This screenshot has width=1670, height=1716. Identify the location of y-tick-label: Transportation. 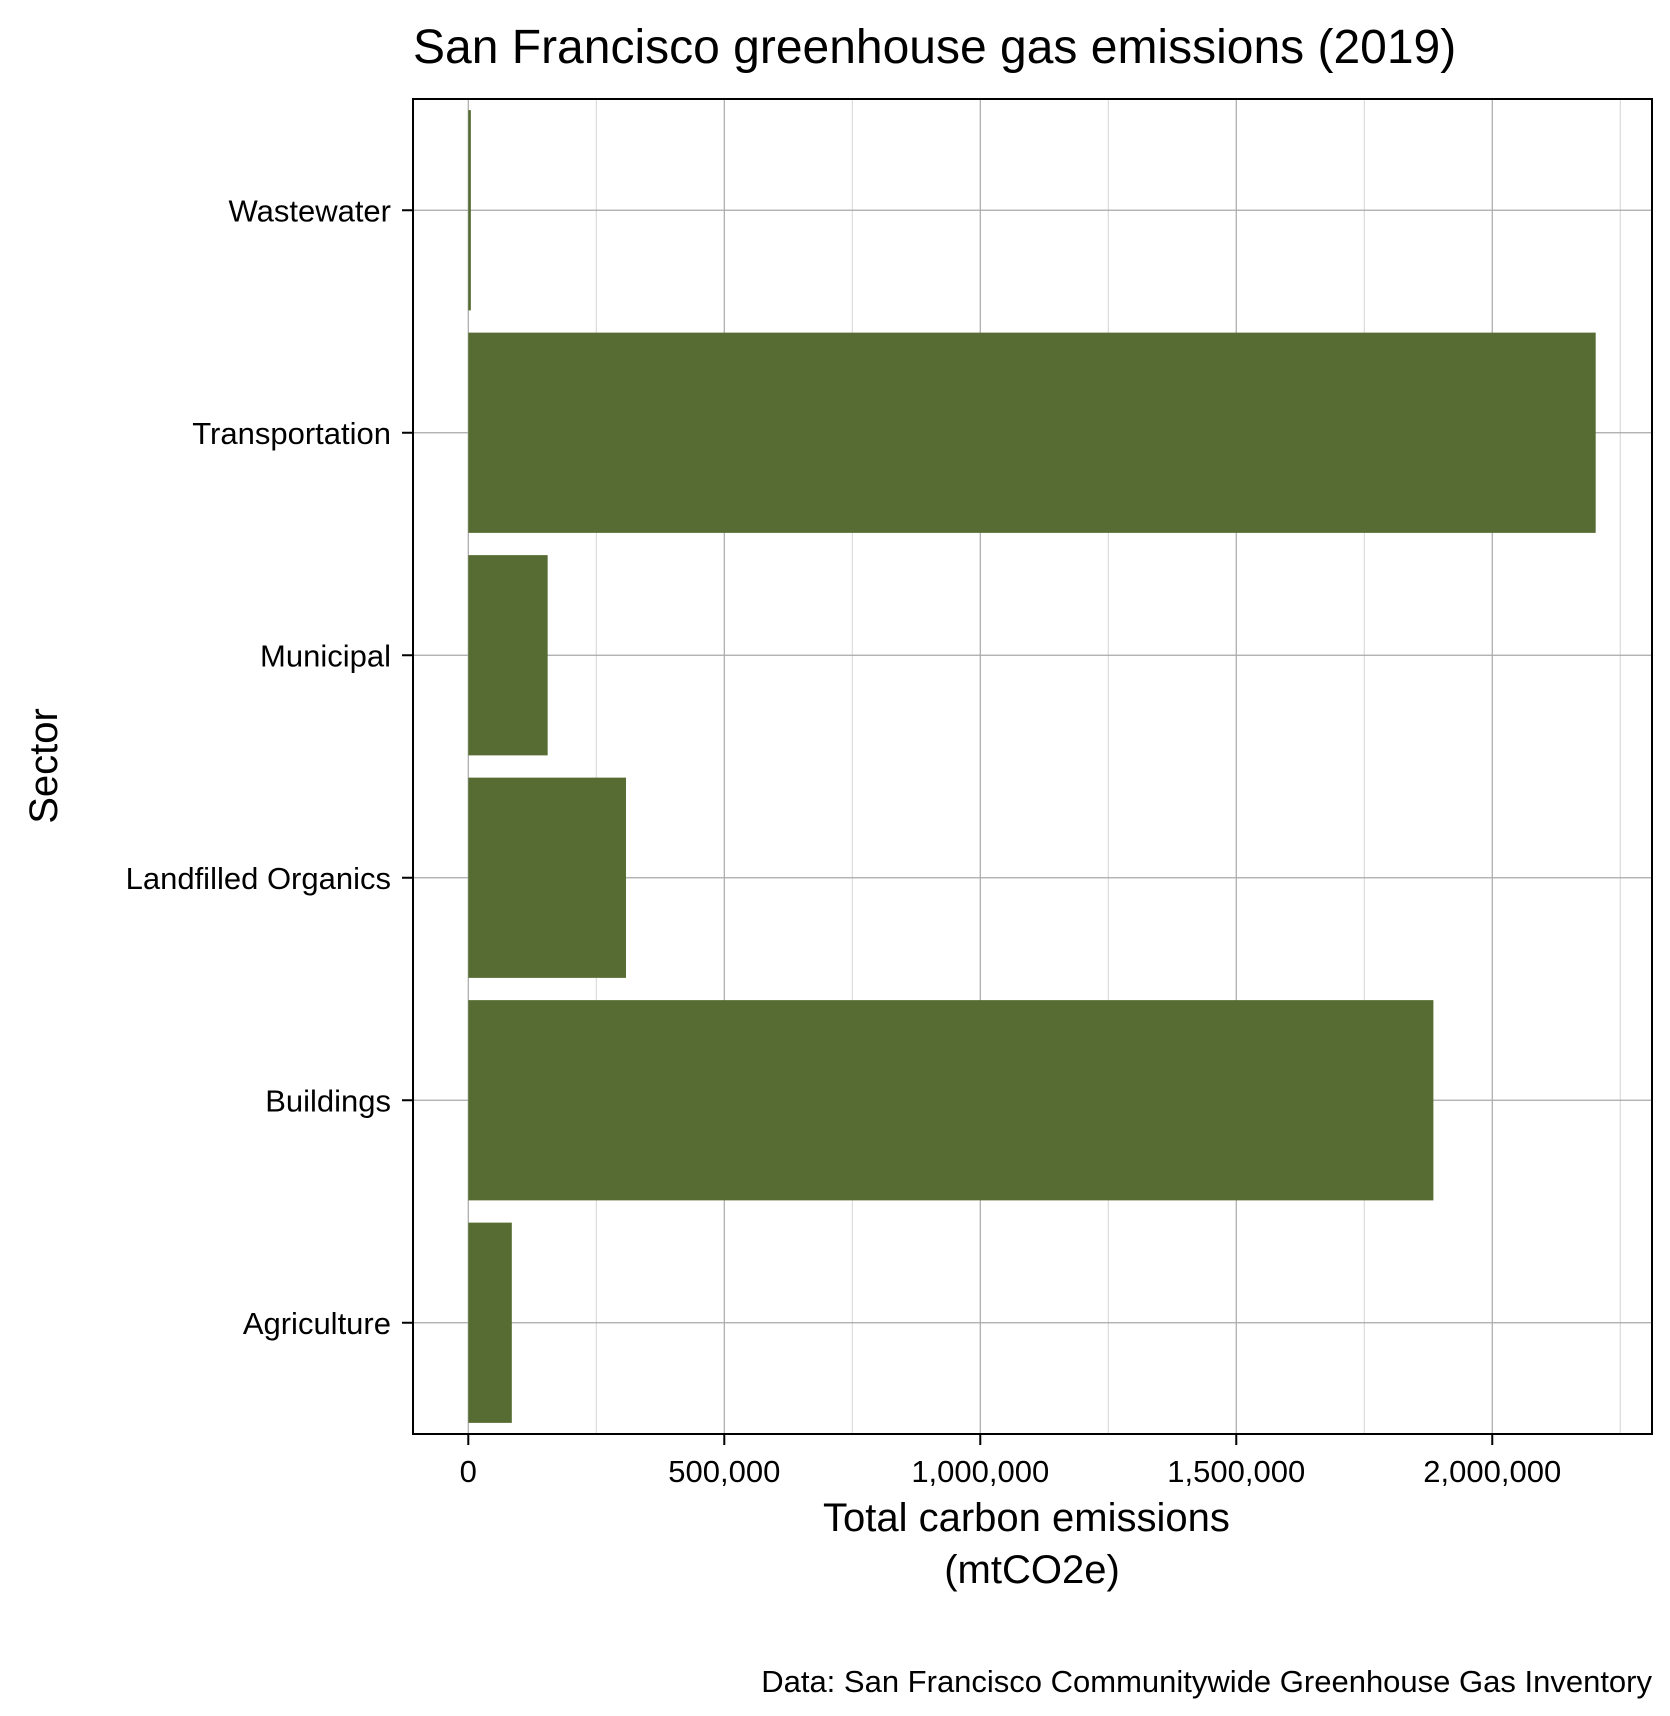
(291, 433).